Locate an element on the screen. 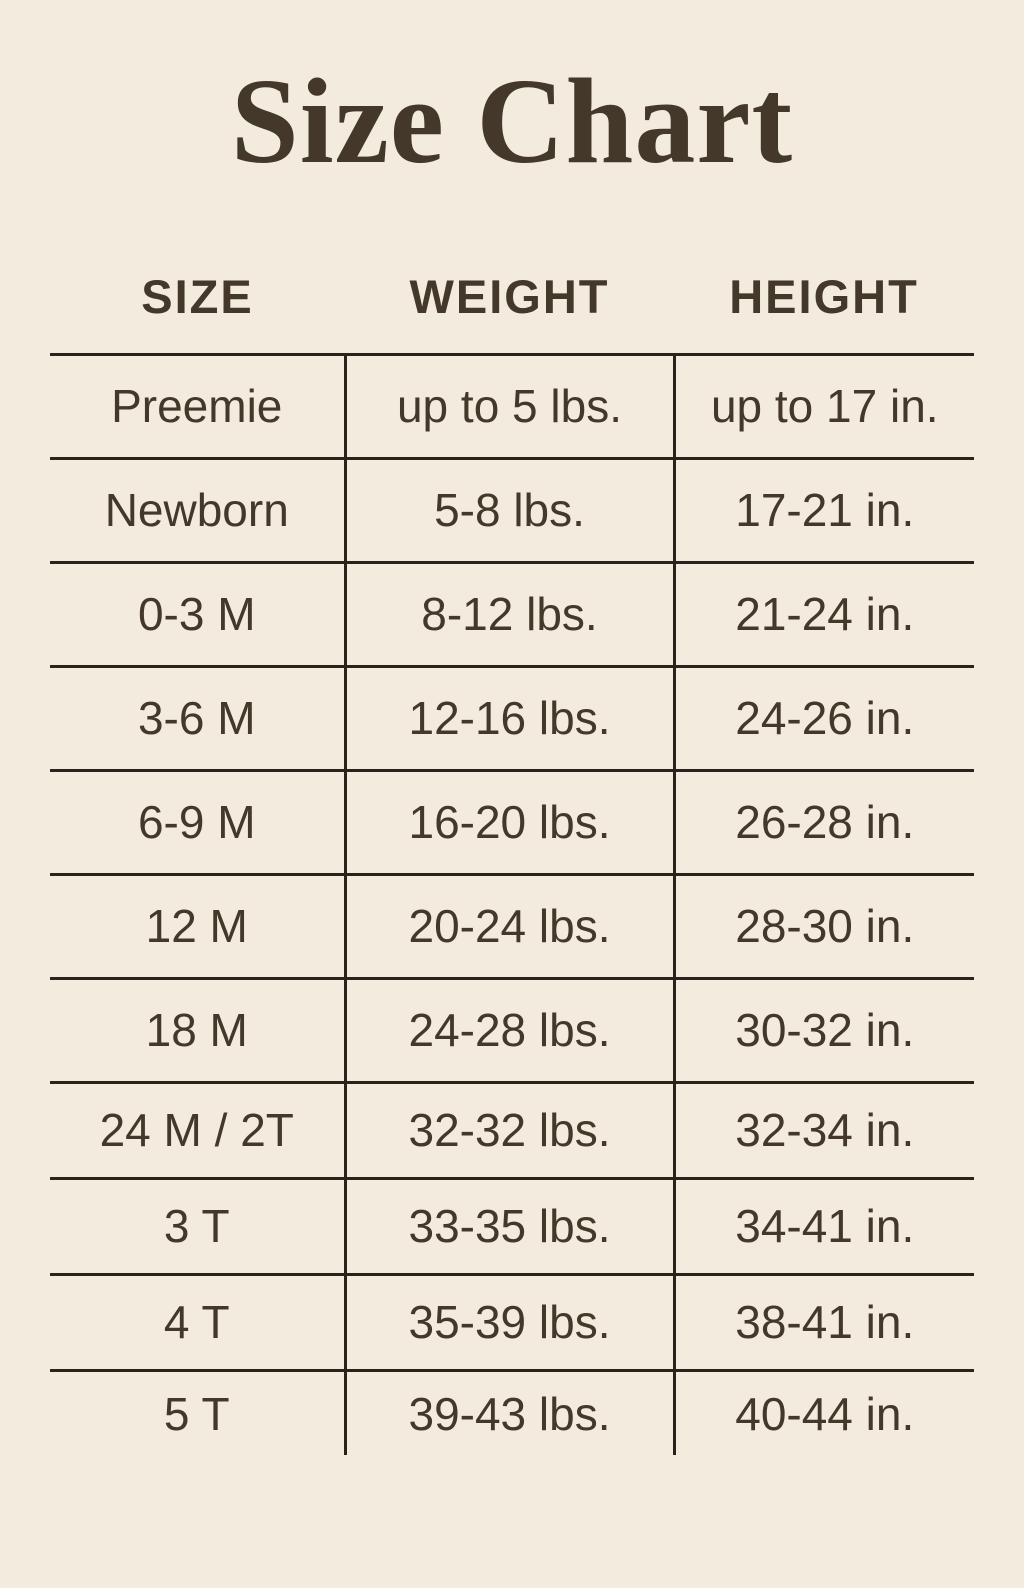  table-row: 6-9 M 16-20 lbs. 26-28 in. is located at coordinates (512, 821).